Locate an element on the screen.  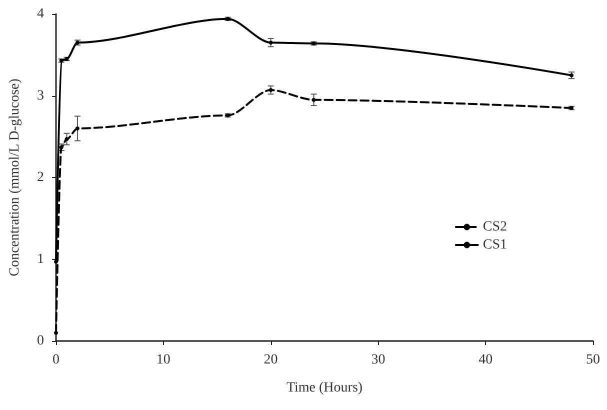
y-tick-label: 1 is located at coordinates (40, 259).